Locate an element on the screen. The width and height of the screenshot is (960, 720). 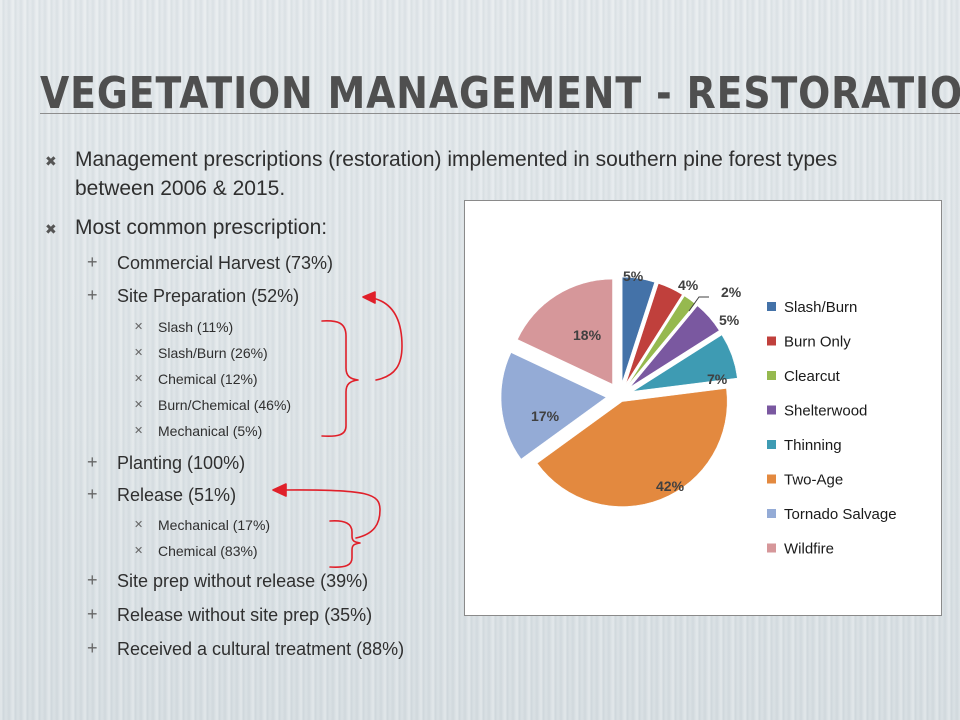
sub-bullet-release: + Release (51%) is located at coordinates (162, 495).